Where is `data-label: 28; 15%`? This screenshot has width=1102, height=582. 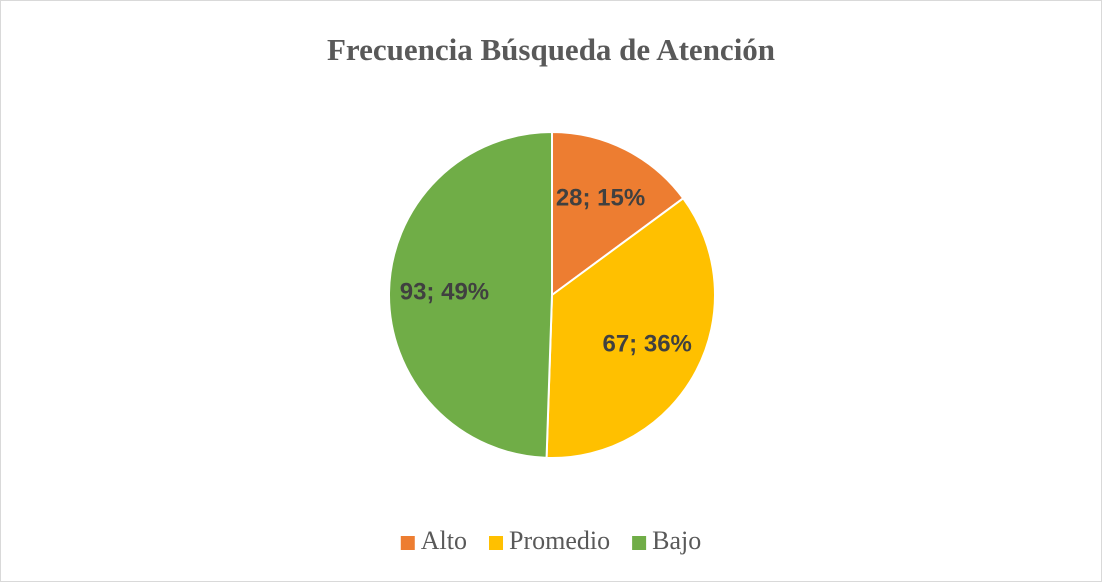
data-label: 28; 15% is located at coordinates (600, 197).